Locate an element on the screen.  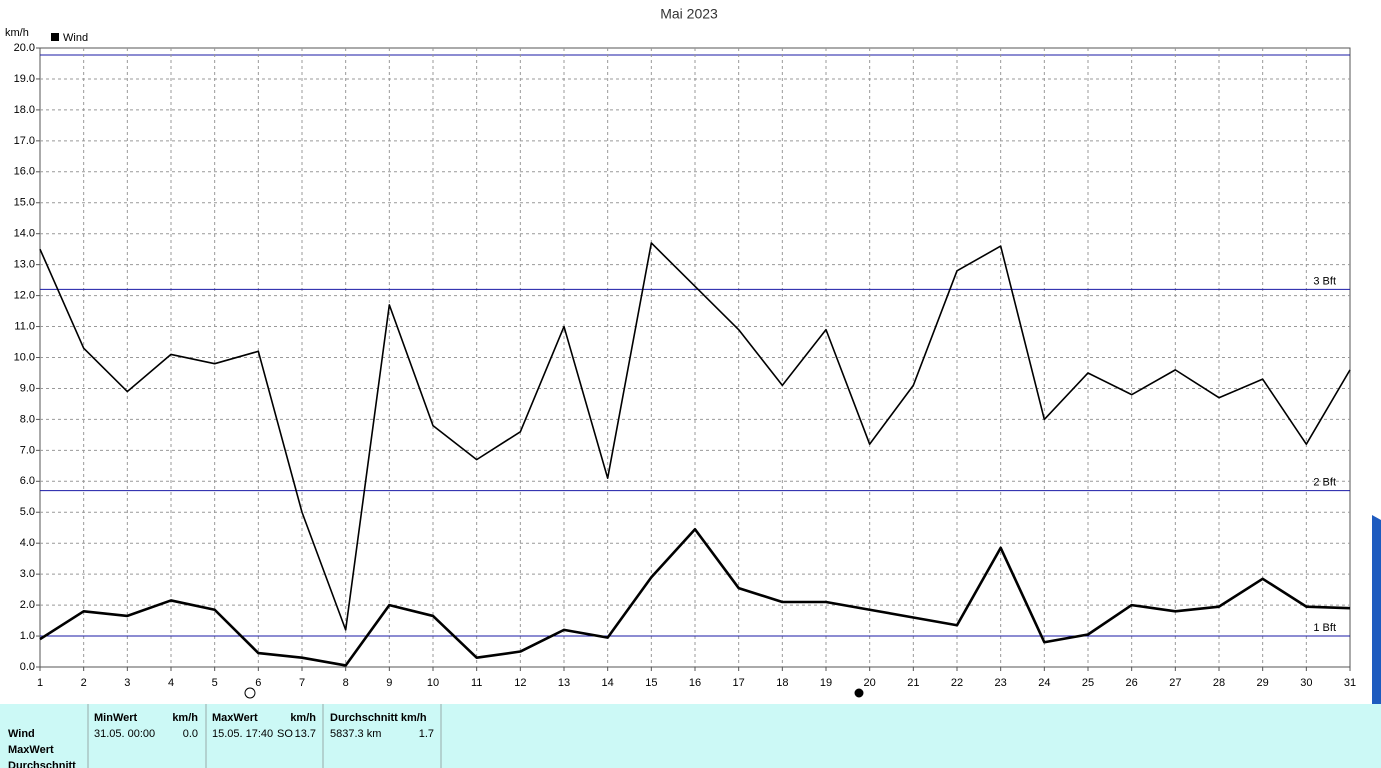
x-tick-label: 9 is located at coordinates (389, 683).